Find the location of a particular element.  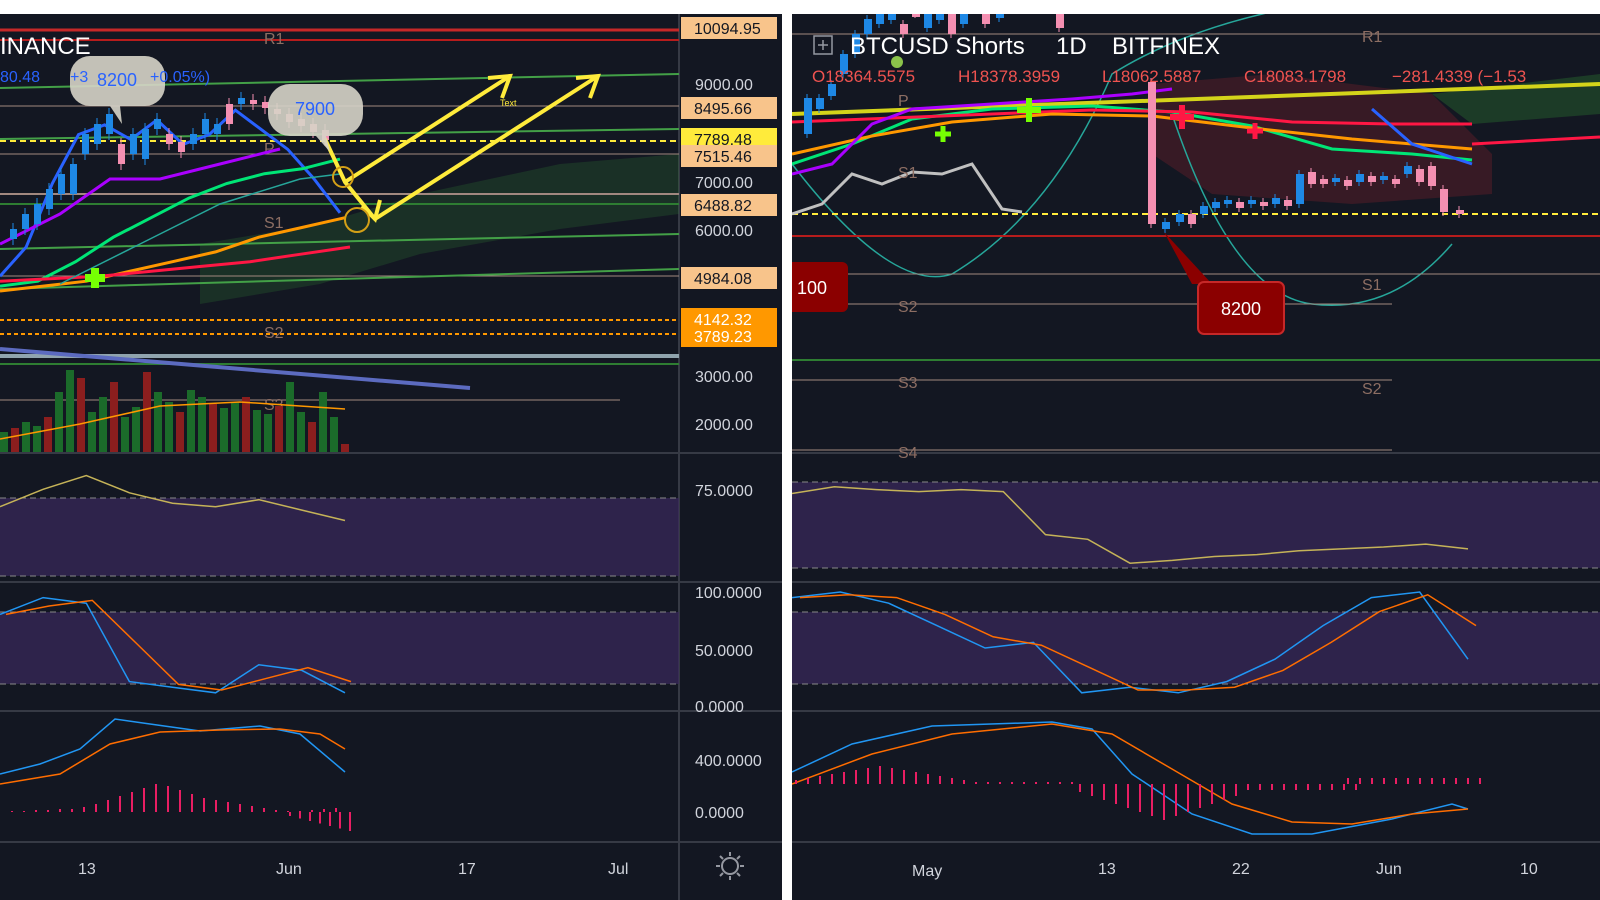

right-time-may: May is located at coordinates (927, 871).